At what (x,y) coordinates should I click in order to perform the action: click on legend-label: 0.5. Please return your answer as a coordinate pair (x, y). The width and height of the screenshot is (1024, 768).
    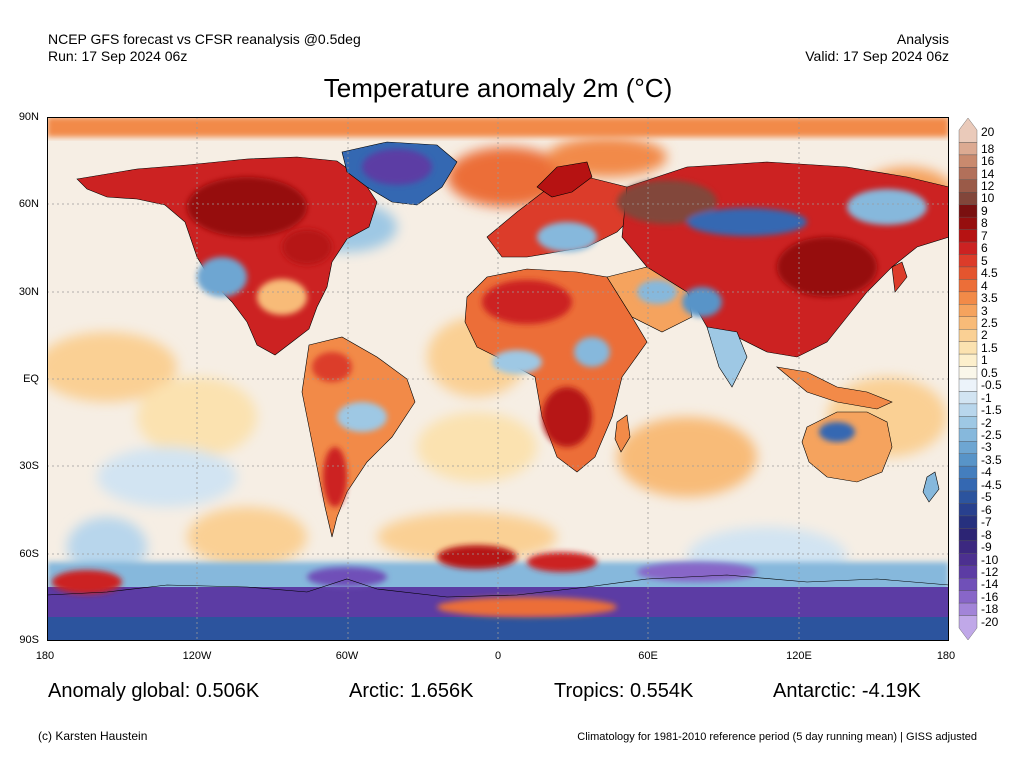
    Looking at the image, I should click on (989, 372).